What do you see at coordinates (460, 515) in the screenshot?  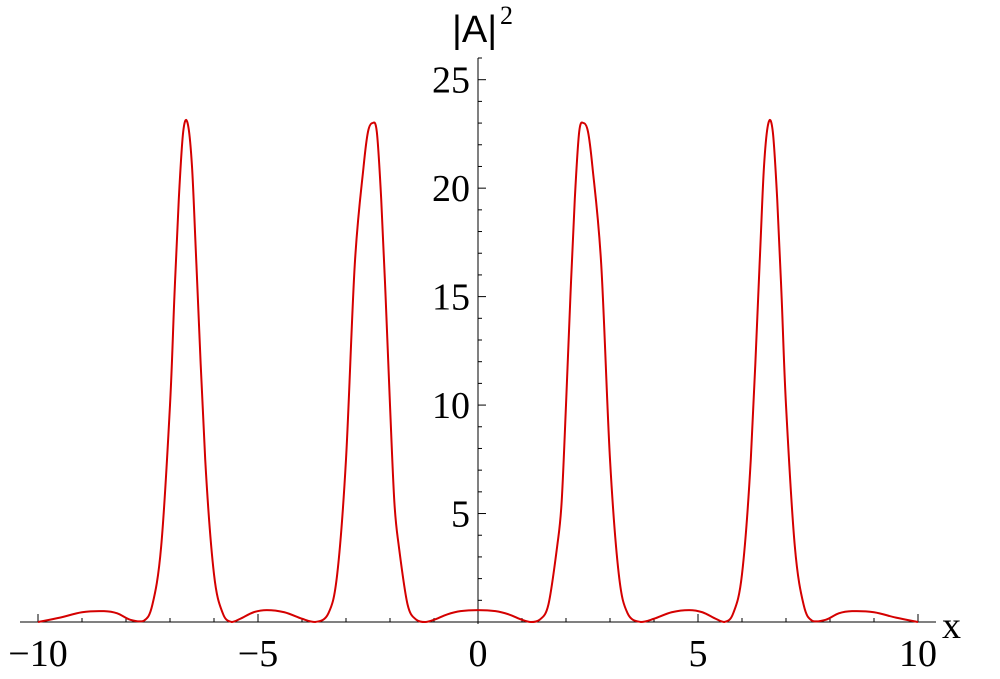 I see `y-tick-label: 5` at bounding box center [460, 515].